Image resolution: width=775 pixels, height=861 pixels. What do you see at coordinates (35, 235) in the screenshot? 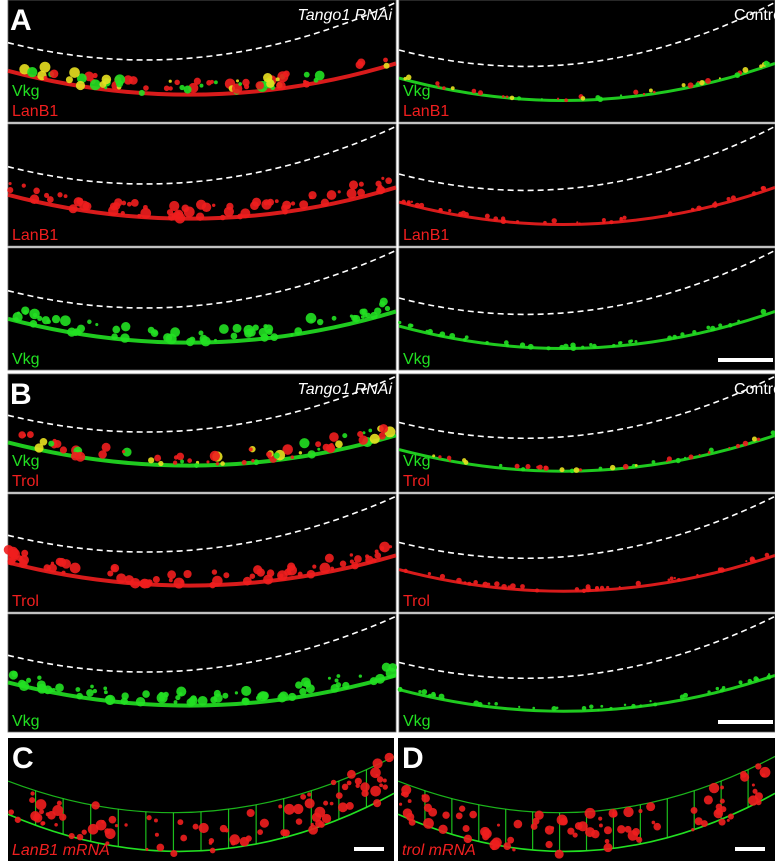
I see `channel-label: LanB1` at bounding box center [35, 235].